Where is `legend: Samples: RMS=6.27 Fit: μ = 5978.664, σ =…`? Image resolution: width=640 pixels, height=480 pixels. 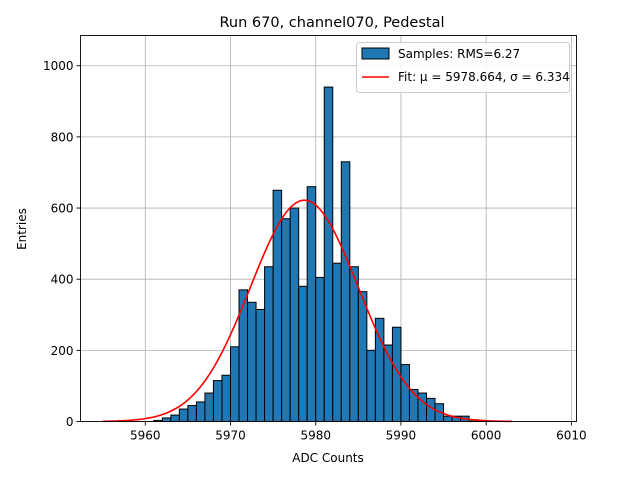
legend: Samples: RMS=6.27 Fit: μ = 5978.664, σ =… is located at coordinates (463, 67).